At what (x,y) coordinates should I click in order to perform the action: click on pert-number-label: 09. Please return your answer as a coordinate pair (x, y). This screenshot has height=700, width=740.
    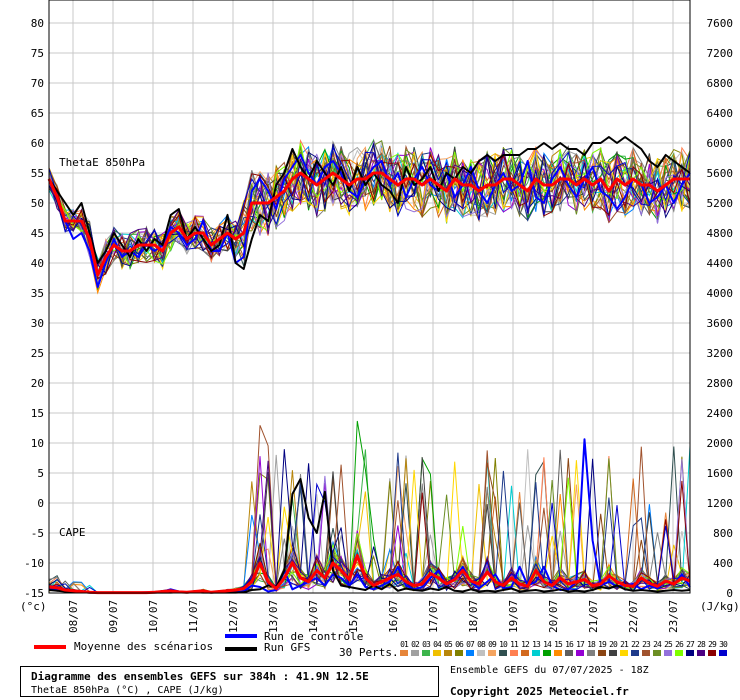
    Looking at the image, I should click on (492, 644).